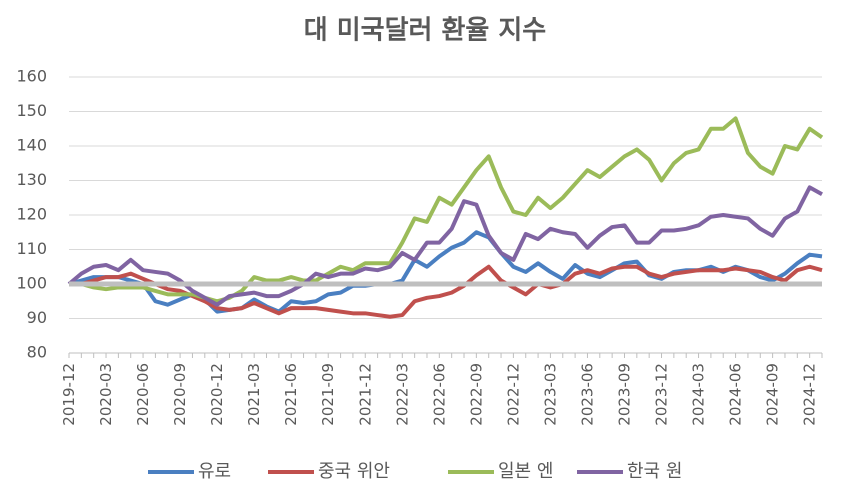  I want to click on x-tick-label: 2024-09, so click(773, 394).